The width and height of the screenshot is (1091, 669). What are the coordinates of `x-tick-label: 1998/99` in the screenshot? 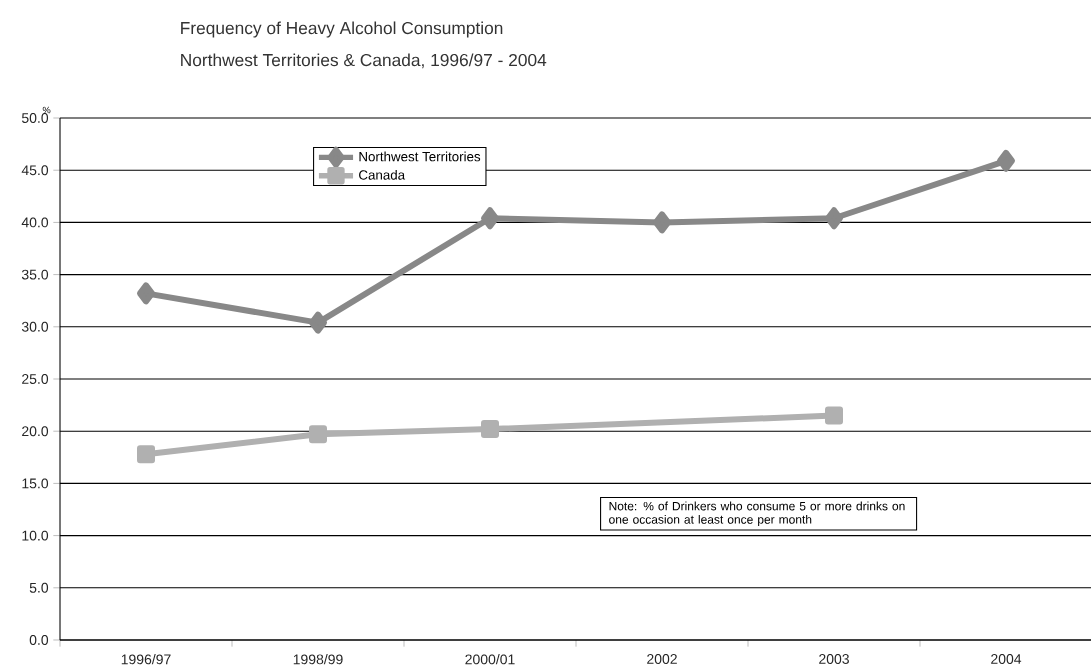 It's located at (318, 659).